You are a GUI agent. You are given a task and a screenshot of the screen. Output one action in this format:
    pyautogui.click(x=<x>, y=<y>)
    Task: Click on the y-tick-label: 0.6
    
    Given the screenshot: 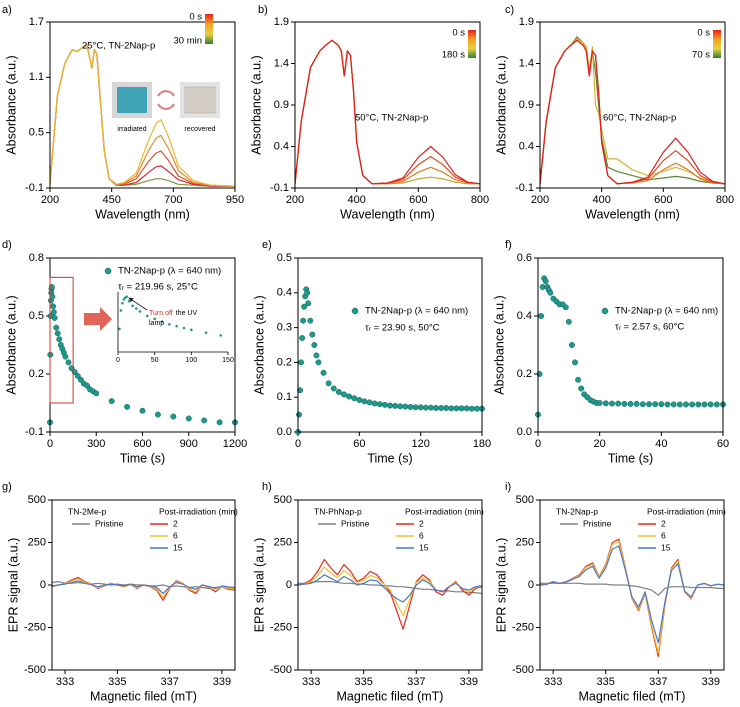 What is the action you would take?
    pyautogui.click(x=524, y=258)
    